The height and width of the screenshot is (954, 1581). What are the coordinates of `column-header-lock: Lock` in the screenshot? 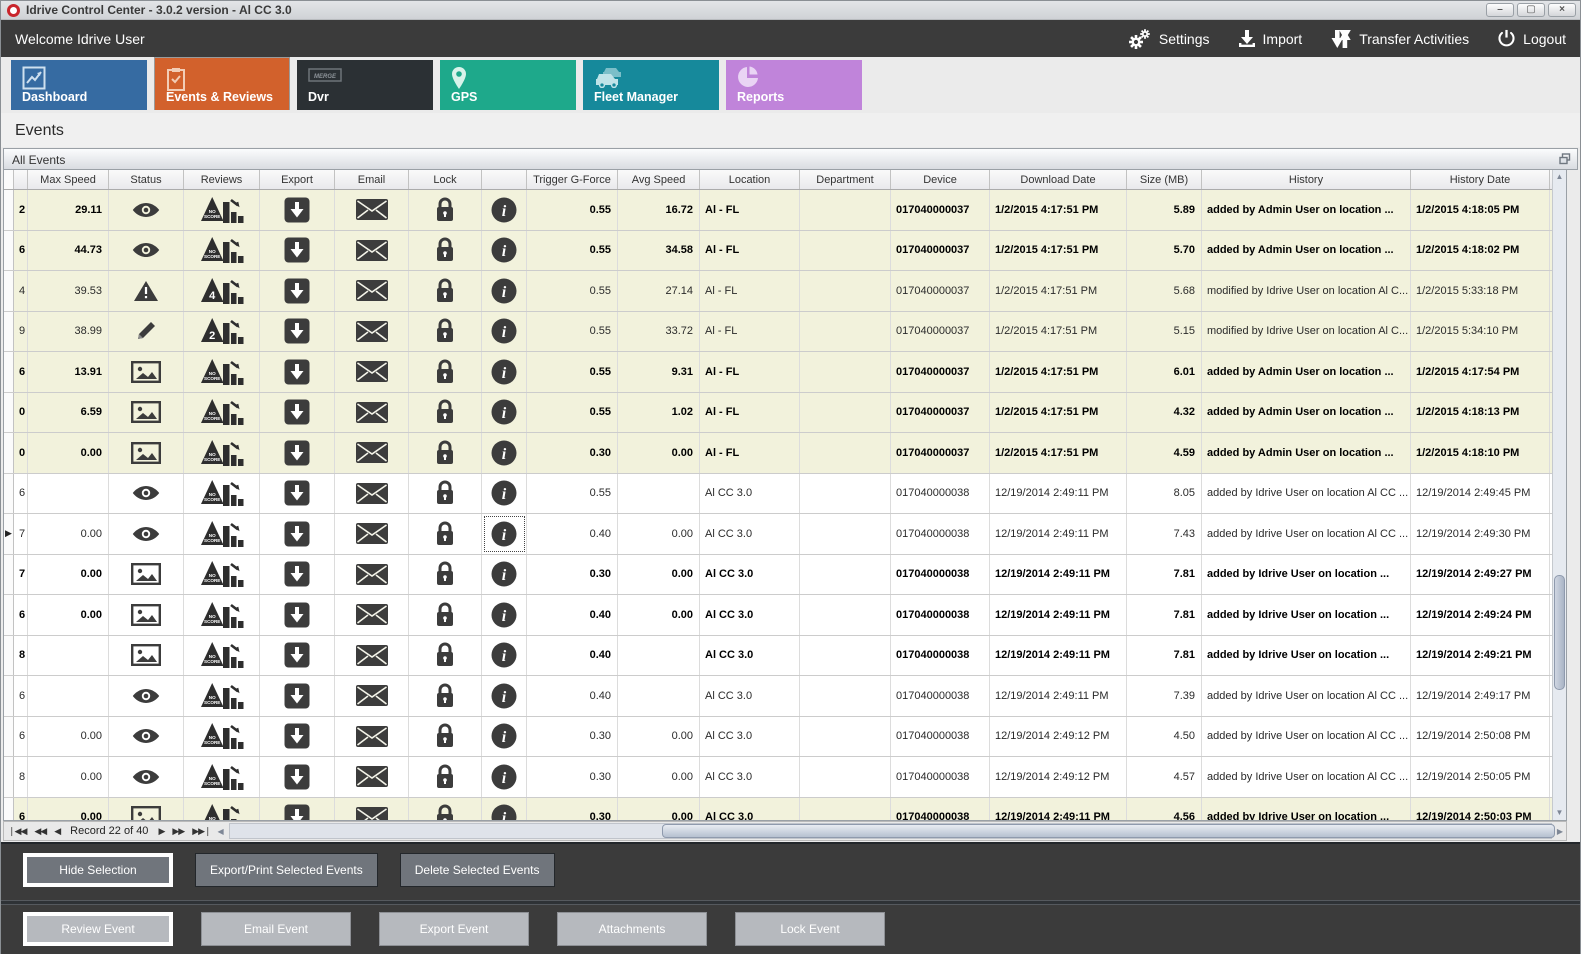 It's located at (445, 179).